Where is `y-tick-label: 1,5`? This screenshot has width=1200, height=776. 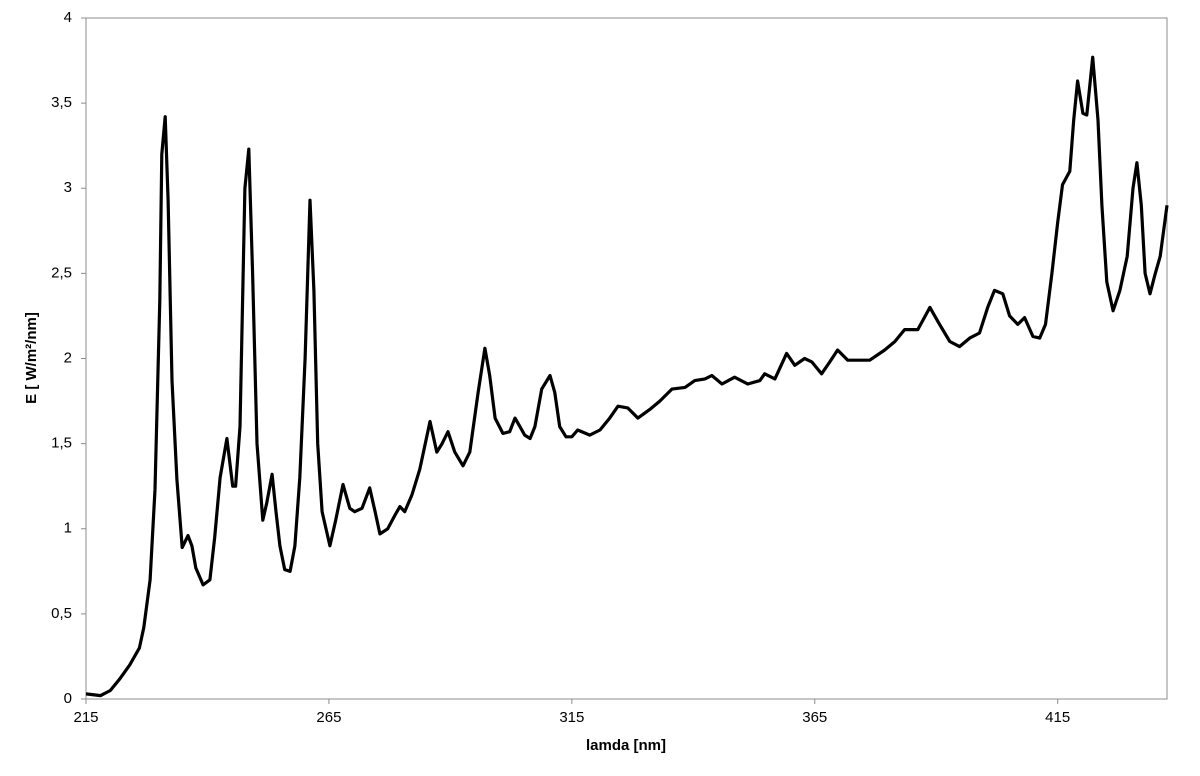
y-tick-label: 1,5 is located at coordinates (61, 443).